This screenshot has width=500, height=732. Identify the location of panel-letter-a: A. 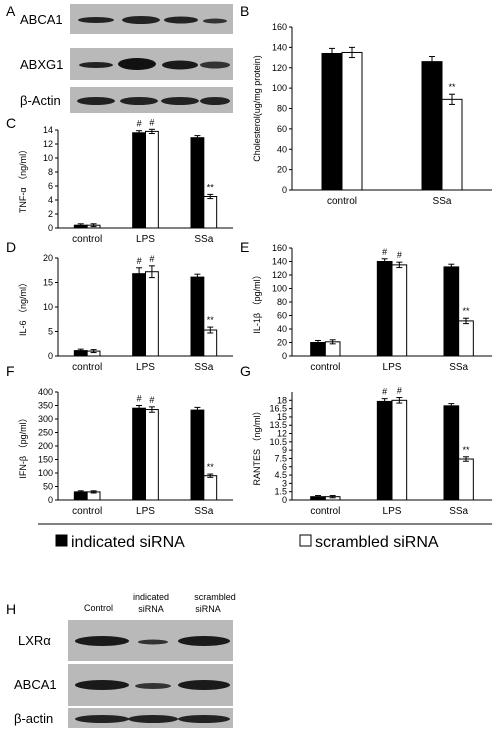
(11, 11).